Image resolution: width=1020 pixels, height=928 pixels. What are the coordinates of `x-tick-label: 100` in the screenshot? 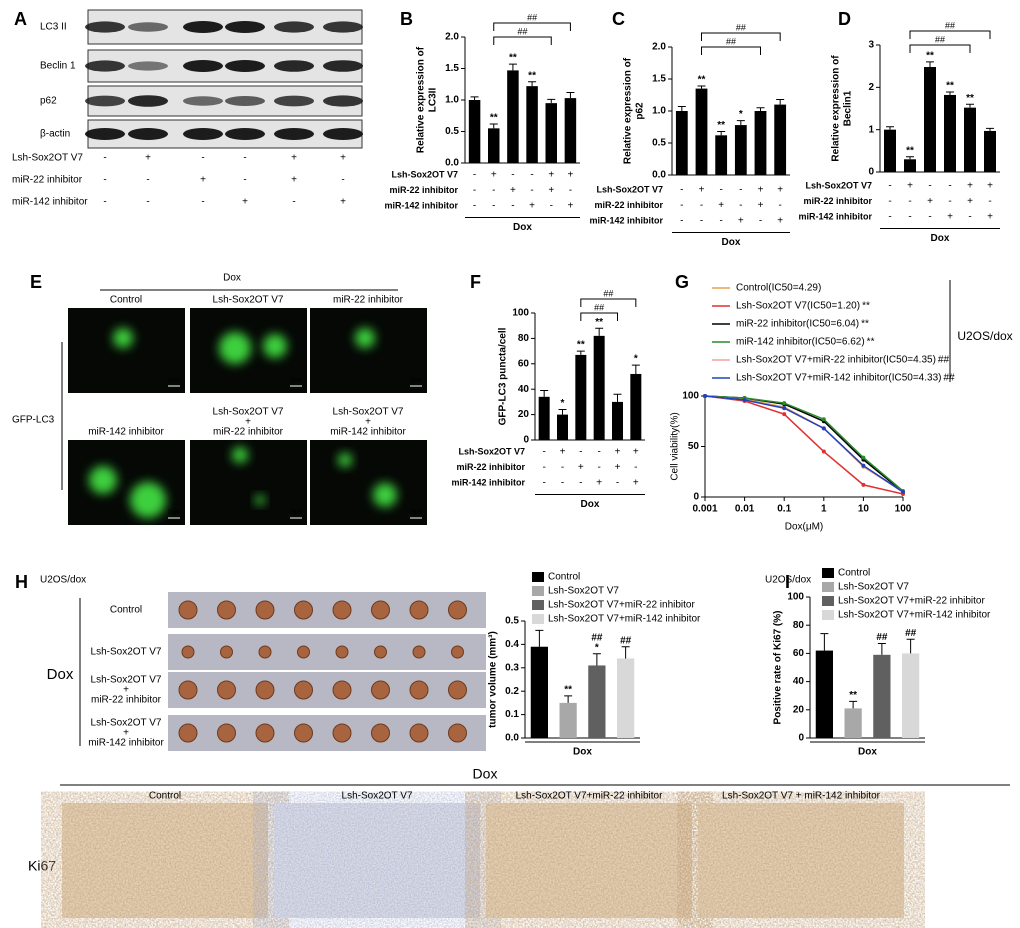 It's located at (903, 509).